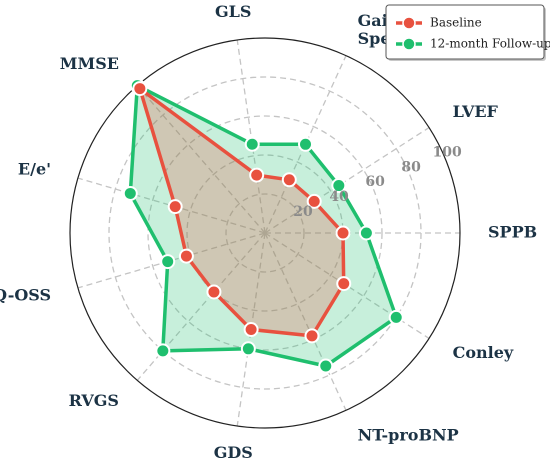 The height and width of the screenshot is (460, 550). Describe the element at coordinates (25, 294) in the screenshot. I see `axis-label-kccq-oss: KCCQ-OSS` at that location.